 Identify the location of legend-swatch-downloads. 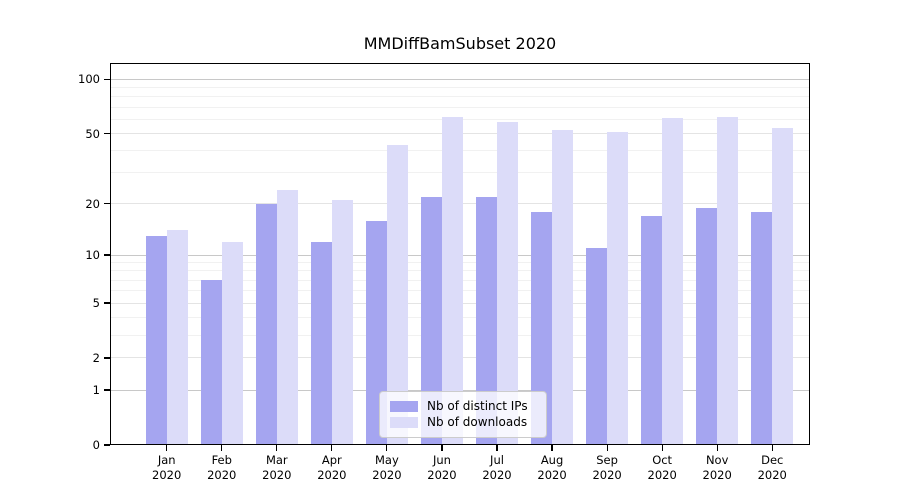
(404, 422).